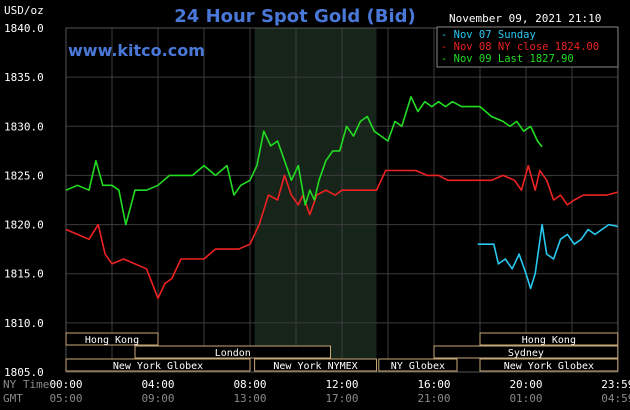 The width and height of the screenshot is (630, 410). Describe the element at coordinates (488, 35) in the screenshot. I see `legend-entry: - Nov 07 Sunday` at that location.